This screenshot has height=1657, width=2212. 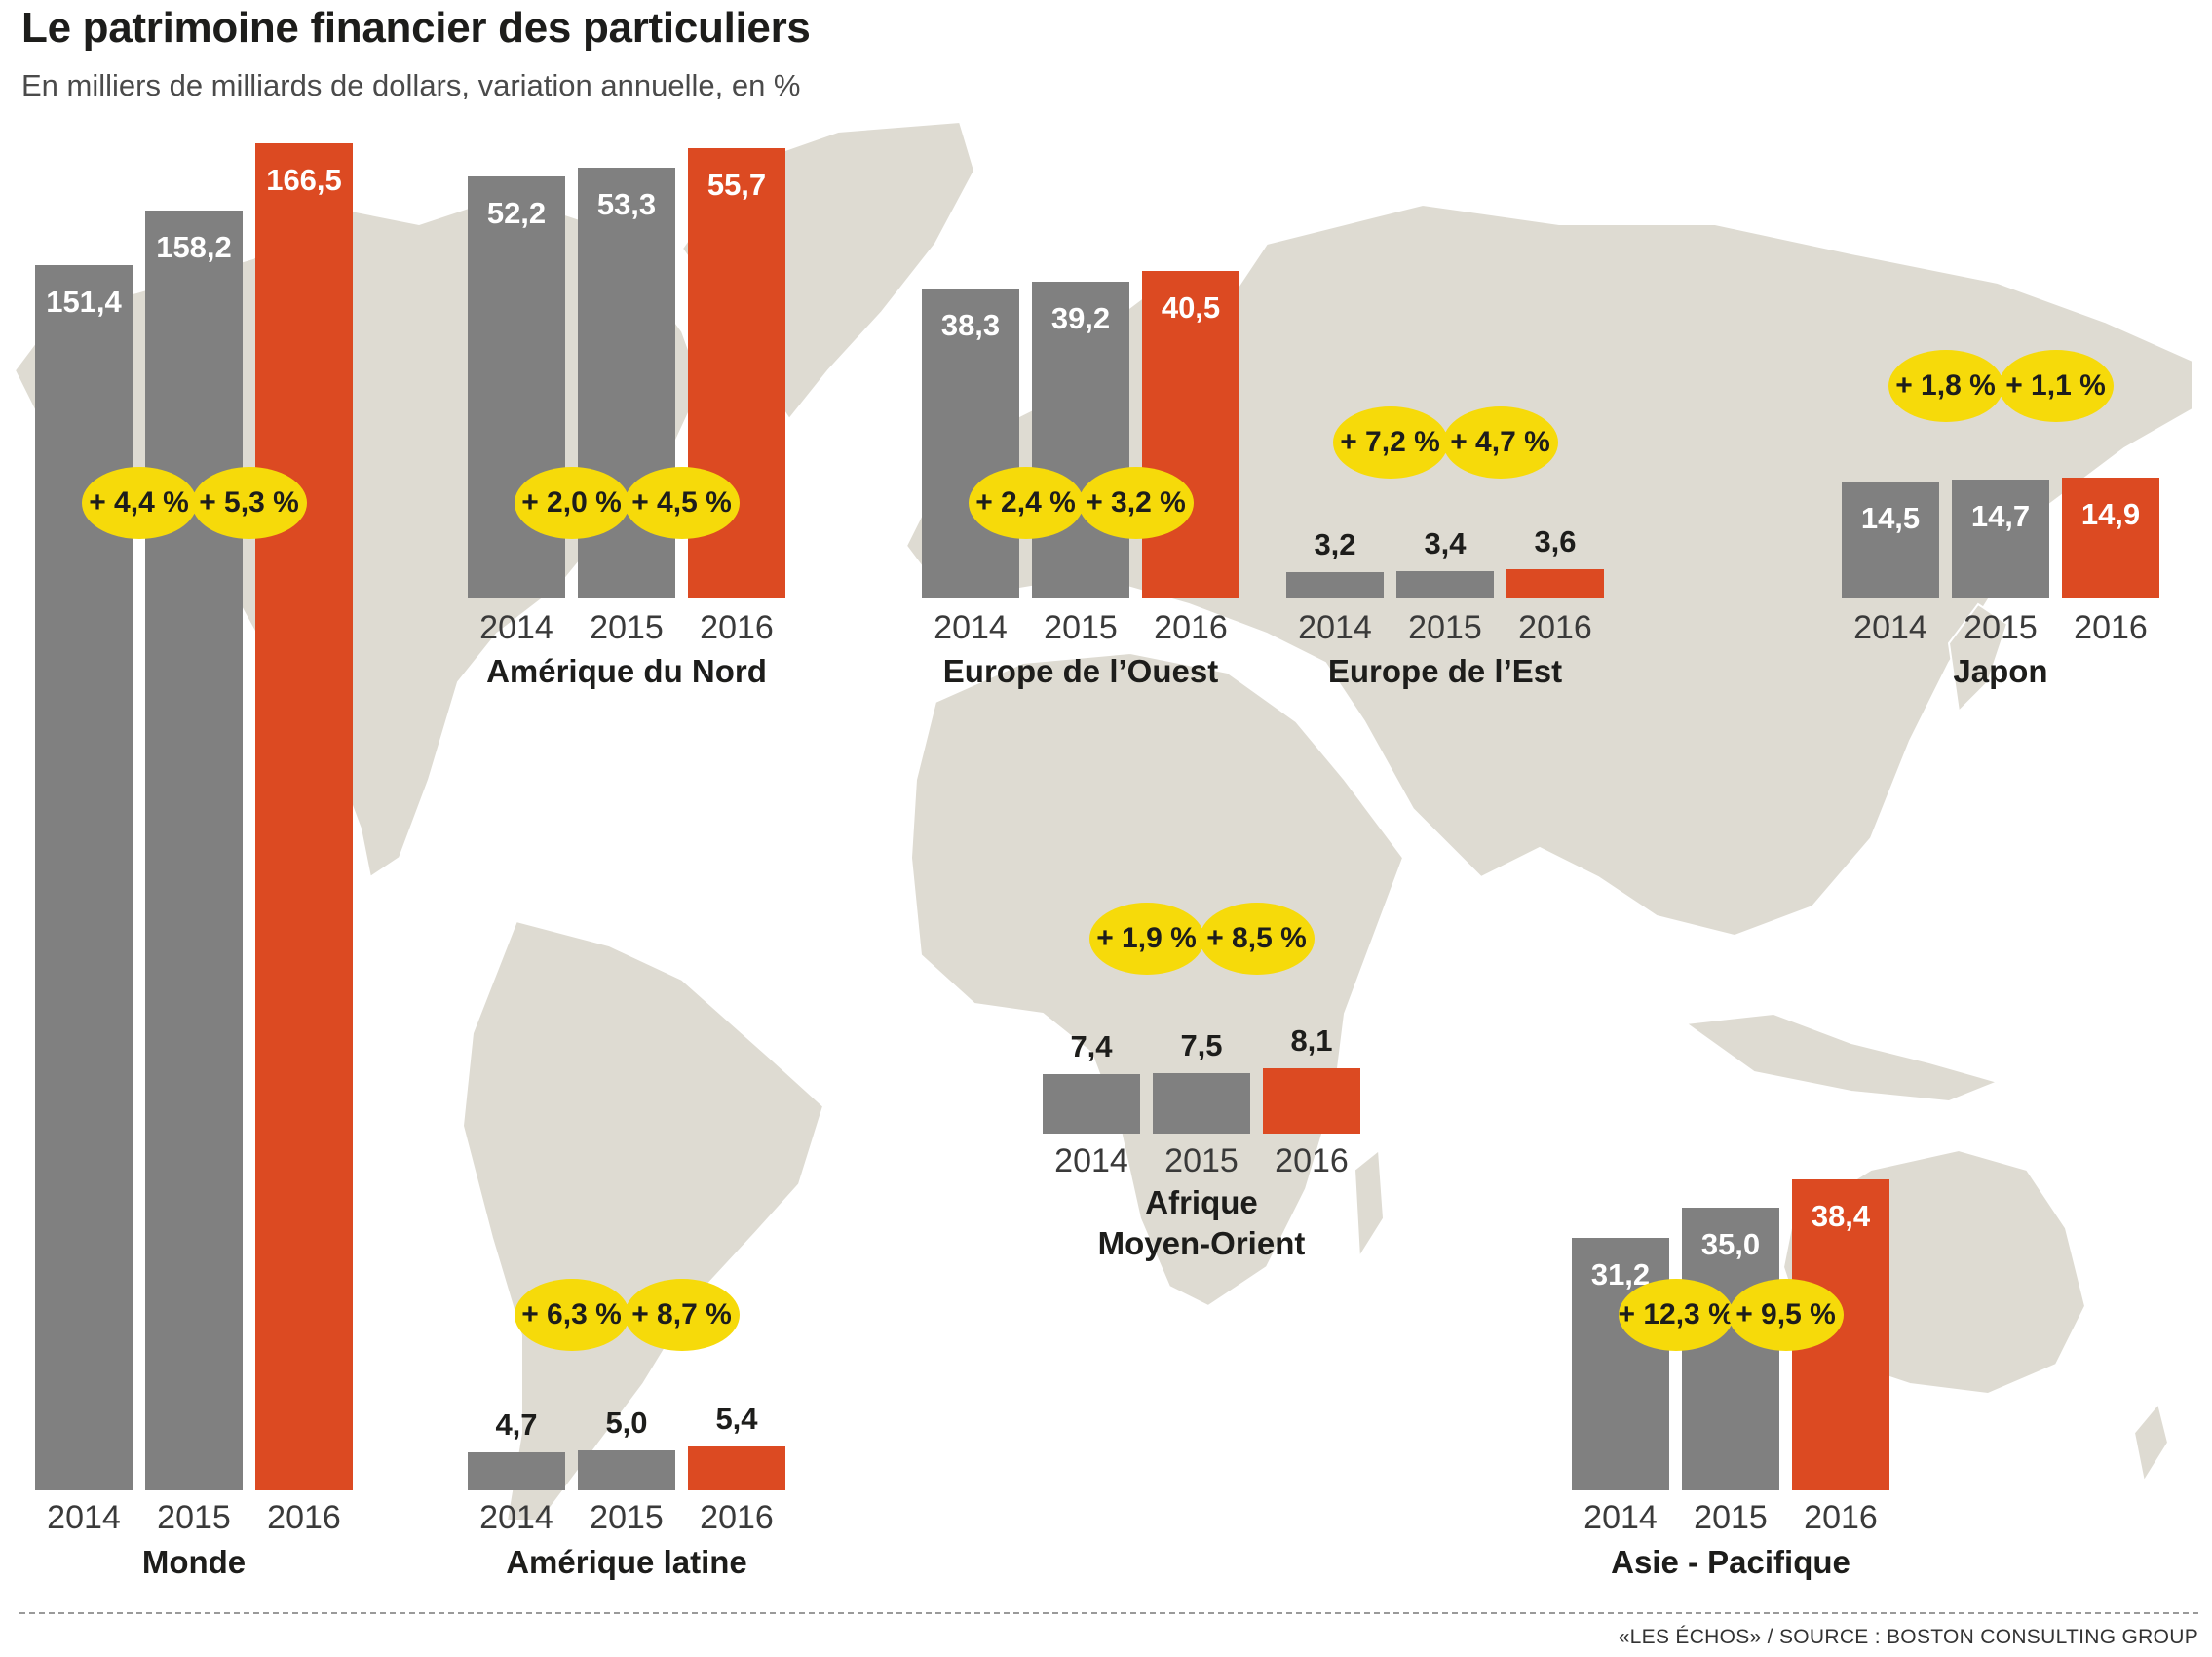 I want to click on value-label-asie-2014: 31,2, so click(x=1620, y=1274).